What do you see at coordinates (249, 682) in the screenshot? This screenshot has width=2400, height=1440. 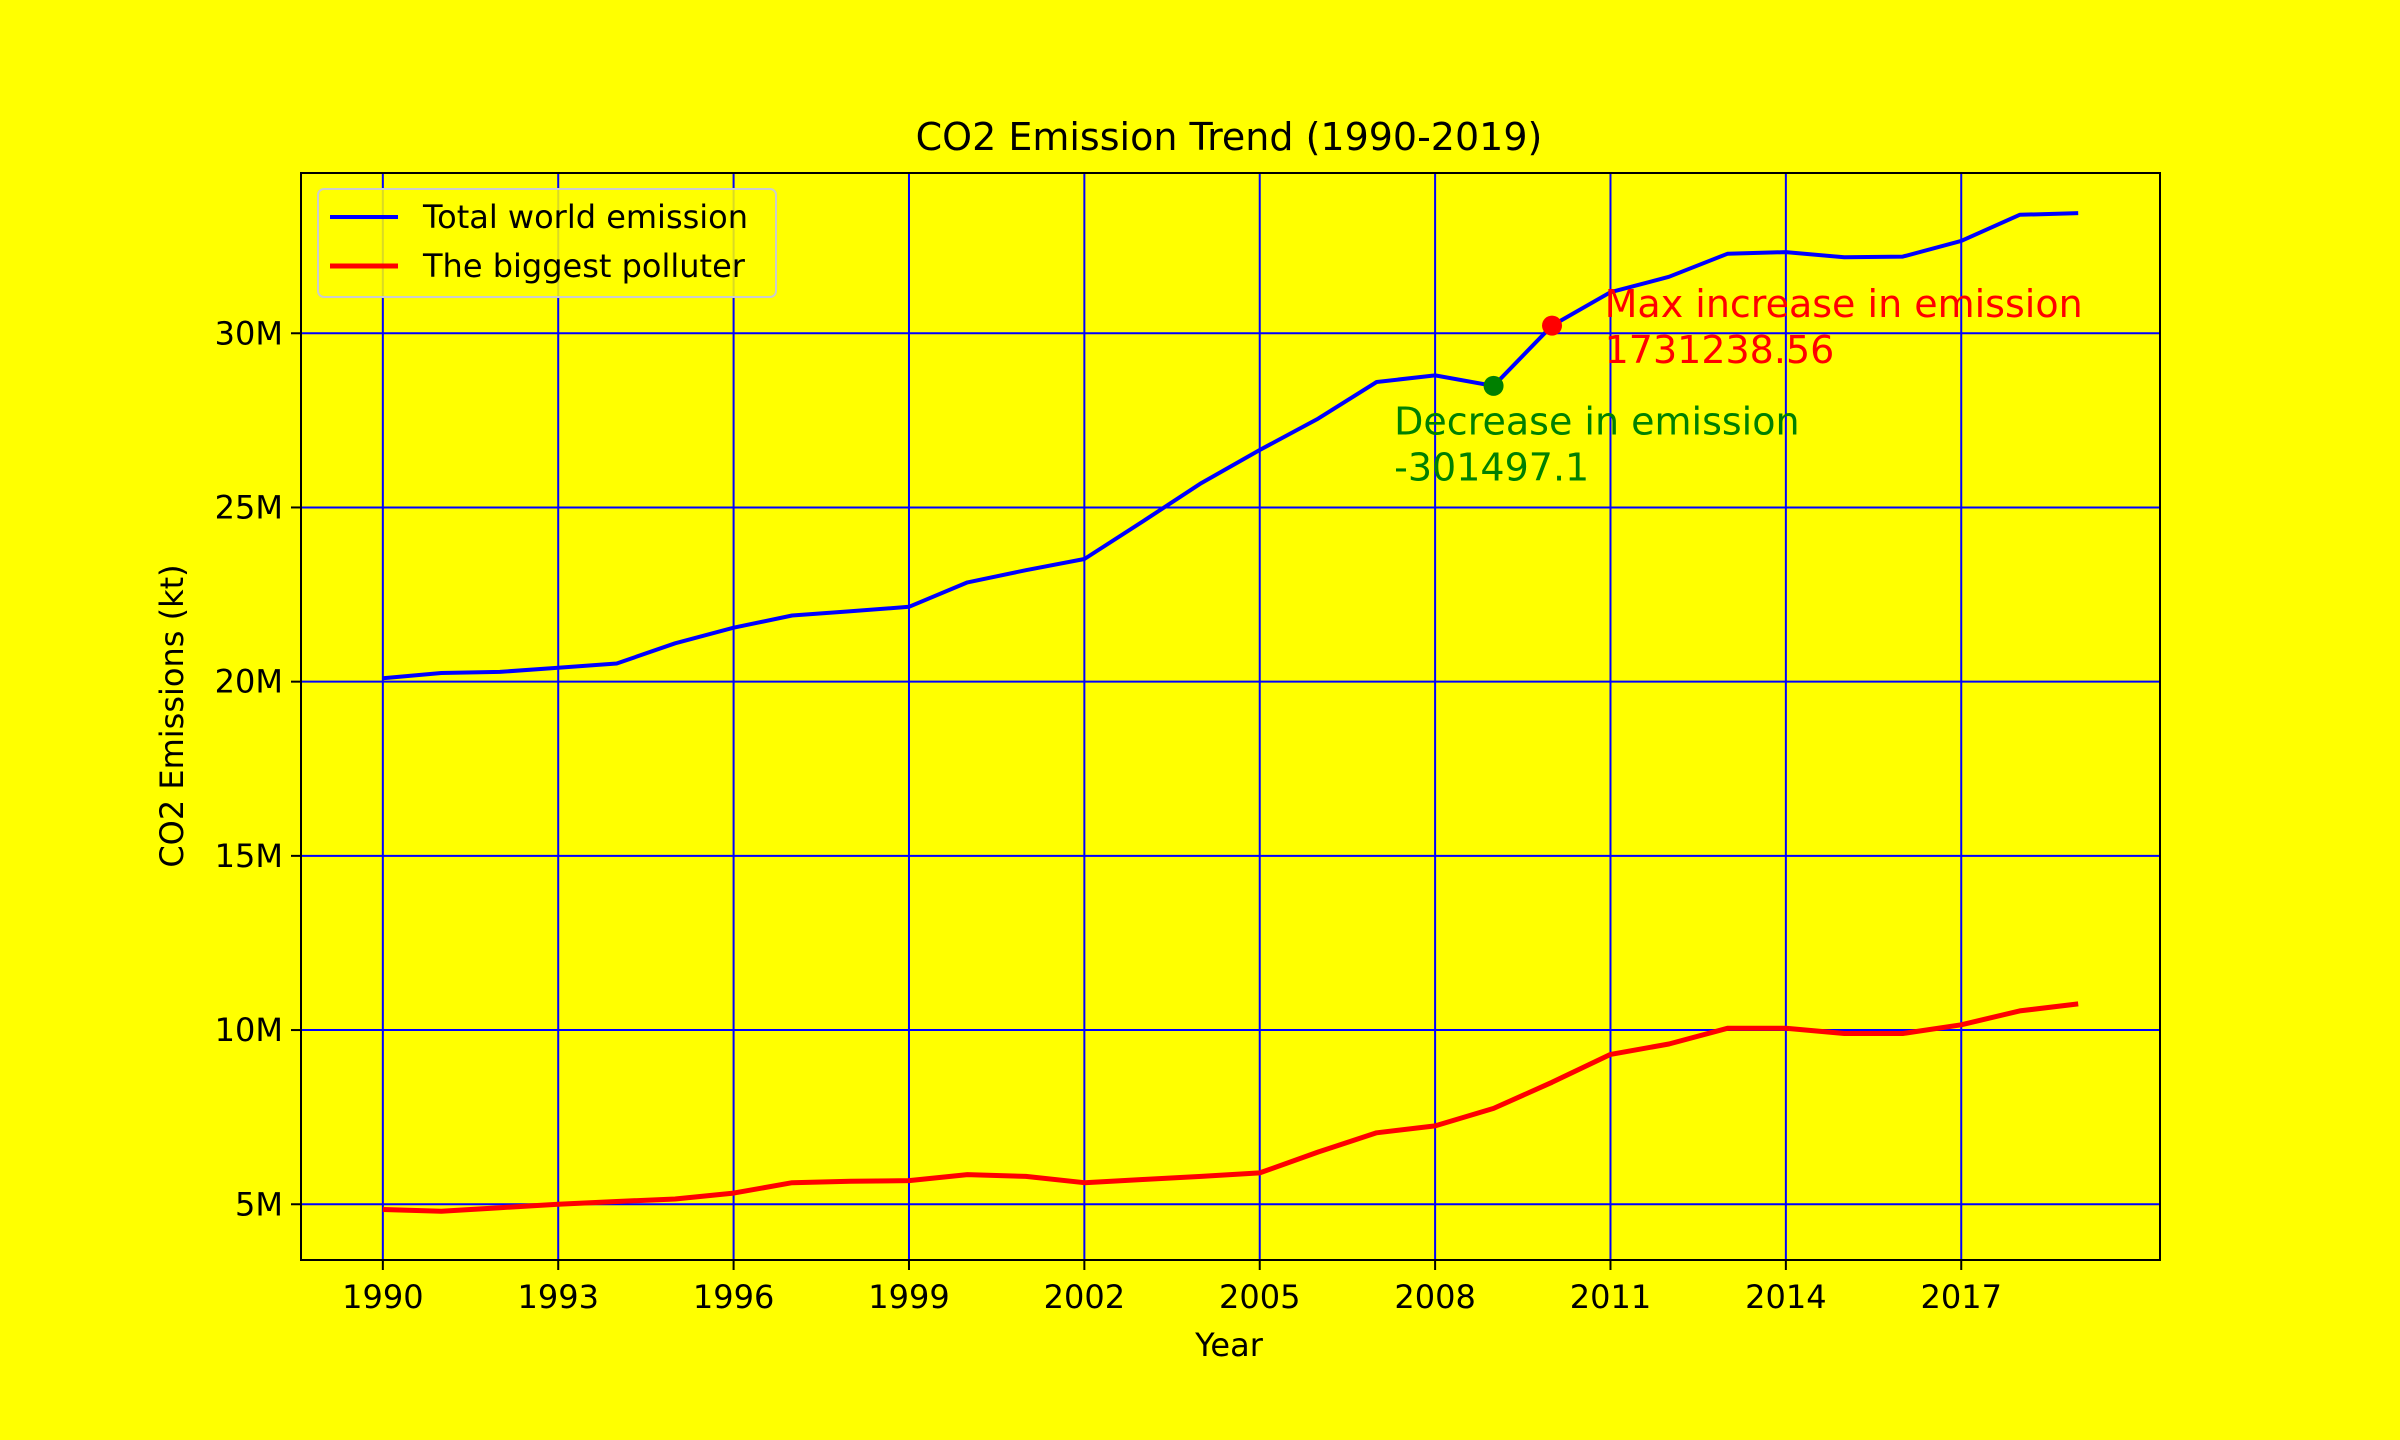 I see `y-tick-label: 20M` at bounding box center [249, 682].